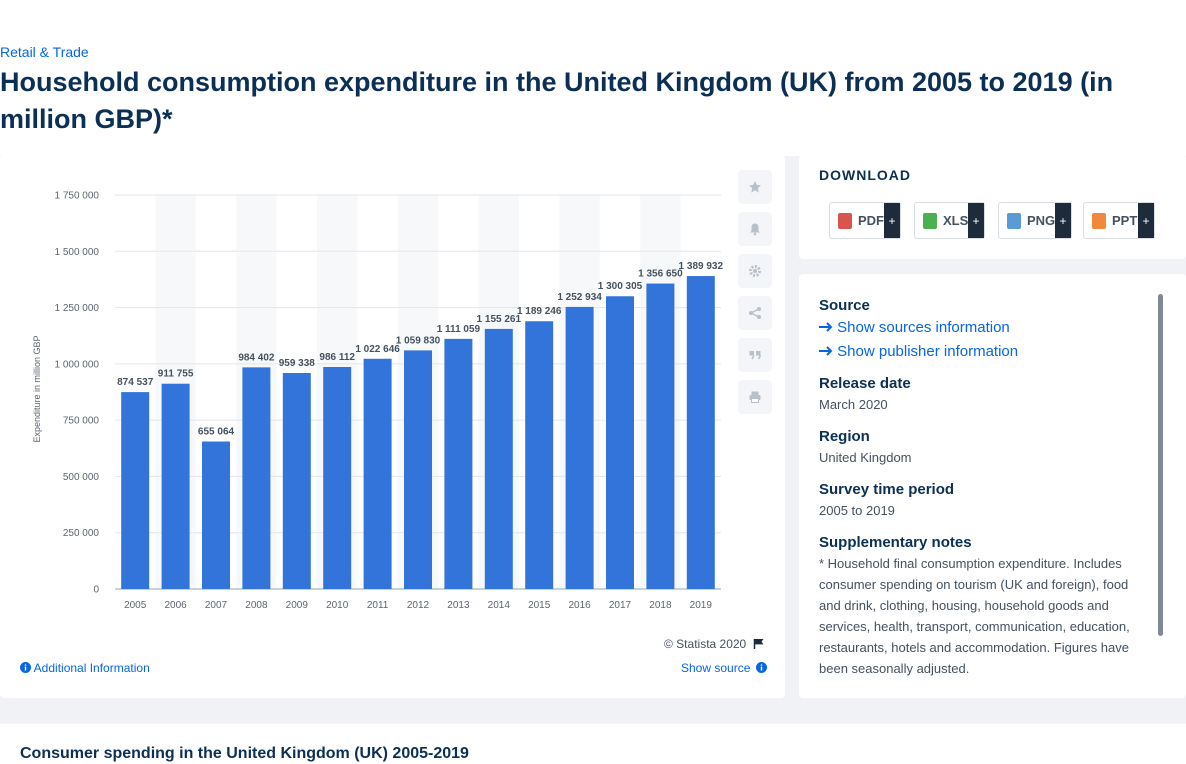 The image size is (1186, 764). I want to click on chart-toolbar, so click(755, 296).